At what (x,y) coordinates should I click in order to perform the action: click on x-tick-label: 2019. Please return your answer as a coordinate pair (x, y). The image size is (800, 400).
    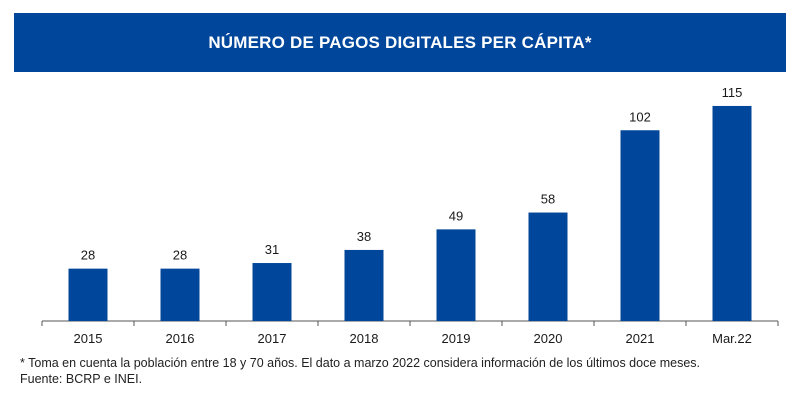
    Looking at the image, I should click on (456, 338).